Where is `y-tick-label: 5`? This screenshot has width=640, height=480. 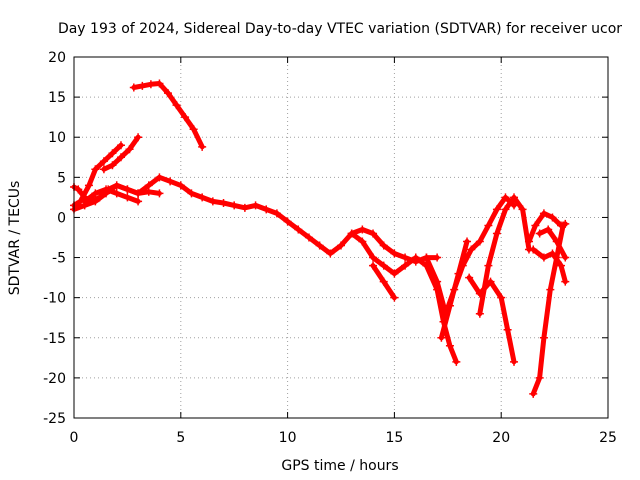 y-tick-label: 5 is located at coordinates (61, 178).